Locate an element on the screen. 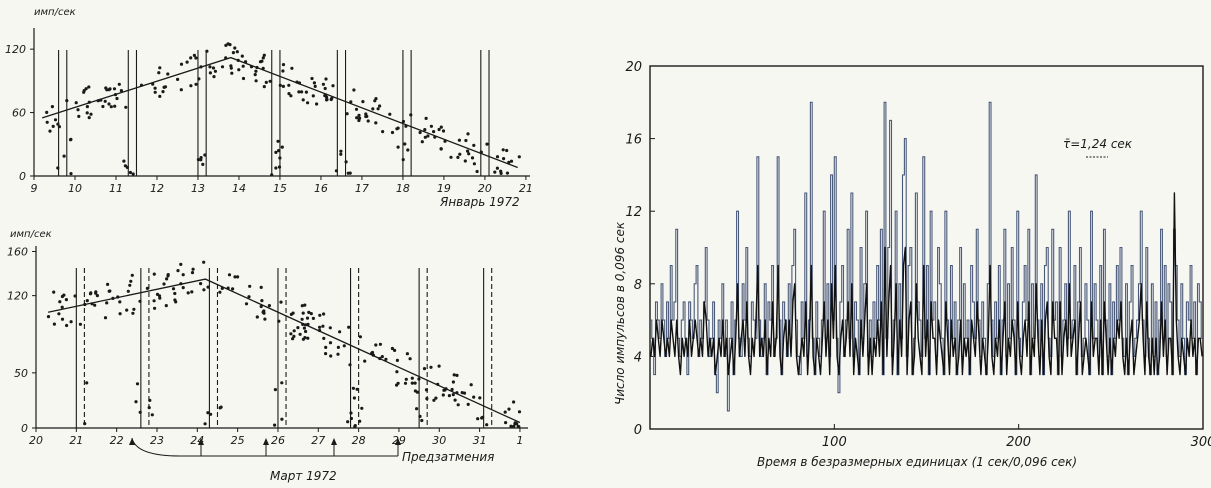  chart2-ytick-label: 50 is located at coordinates (21, 373).